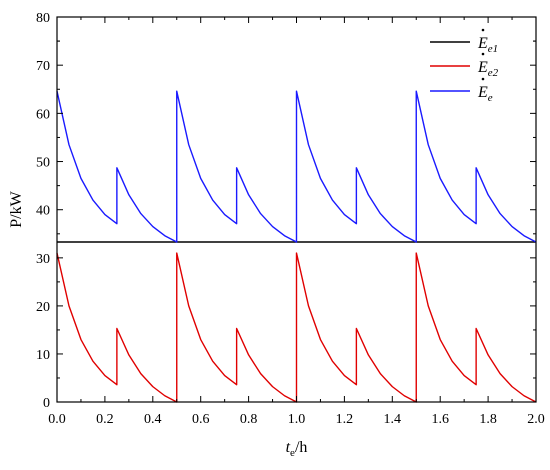 The image size is (550, 470). Describe the element at coordinates (301, 447) in the screenshot. I see `x-axis-title-unit: /h` at that location.